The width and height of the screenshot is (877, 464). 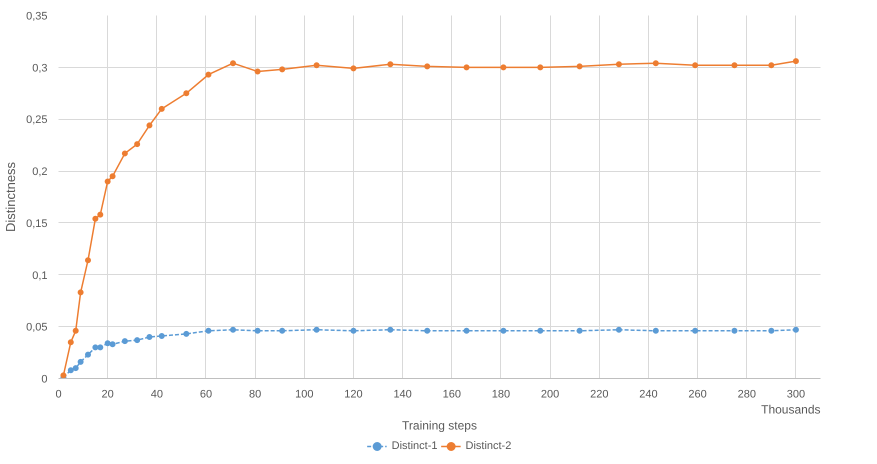 I want to click on x-tick-label: 100, so click(x=304, y=394).